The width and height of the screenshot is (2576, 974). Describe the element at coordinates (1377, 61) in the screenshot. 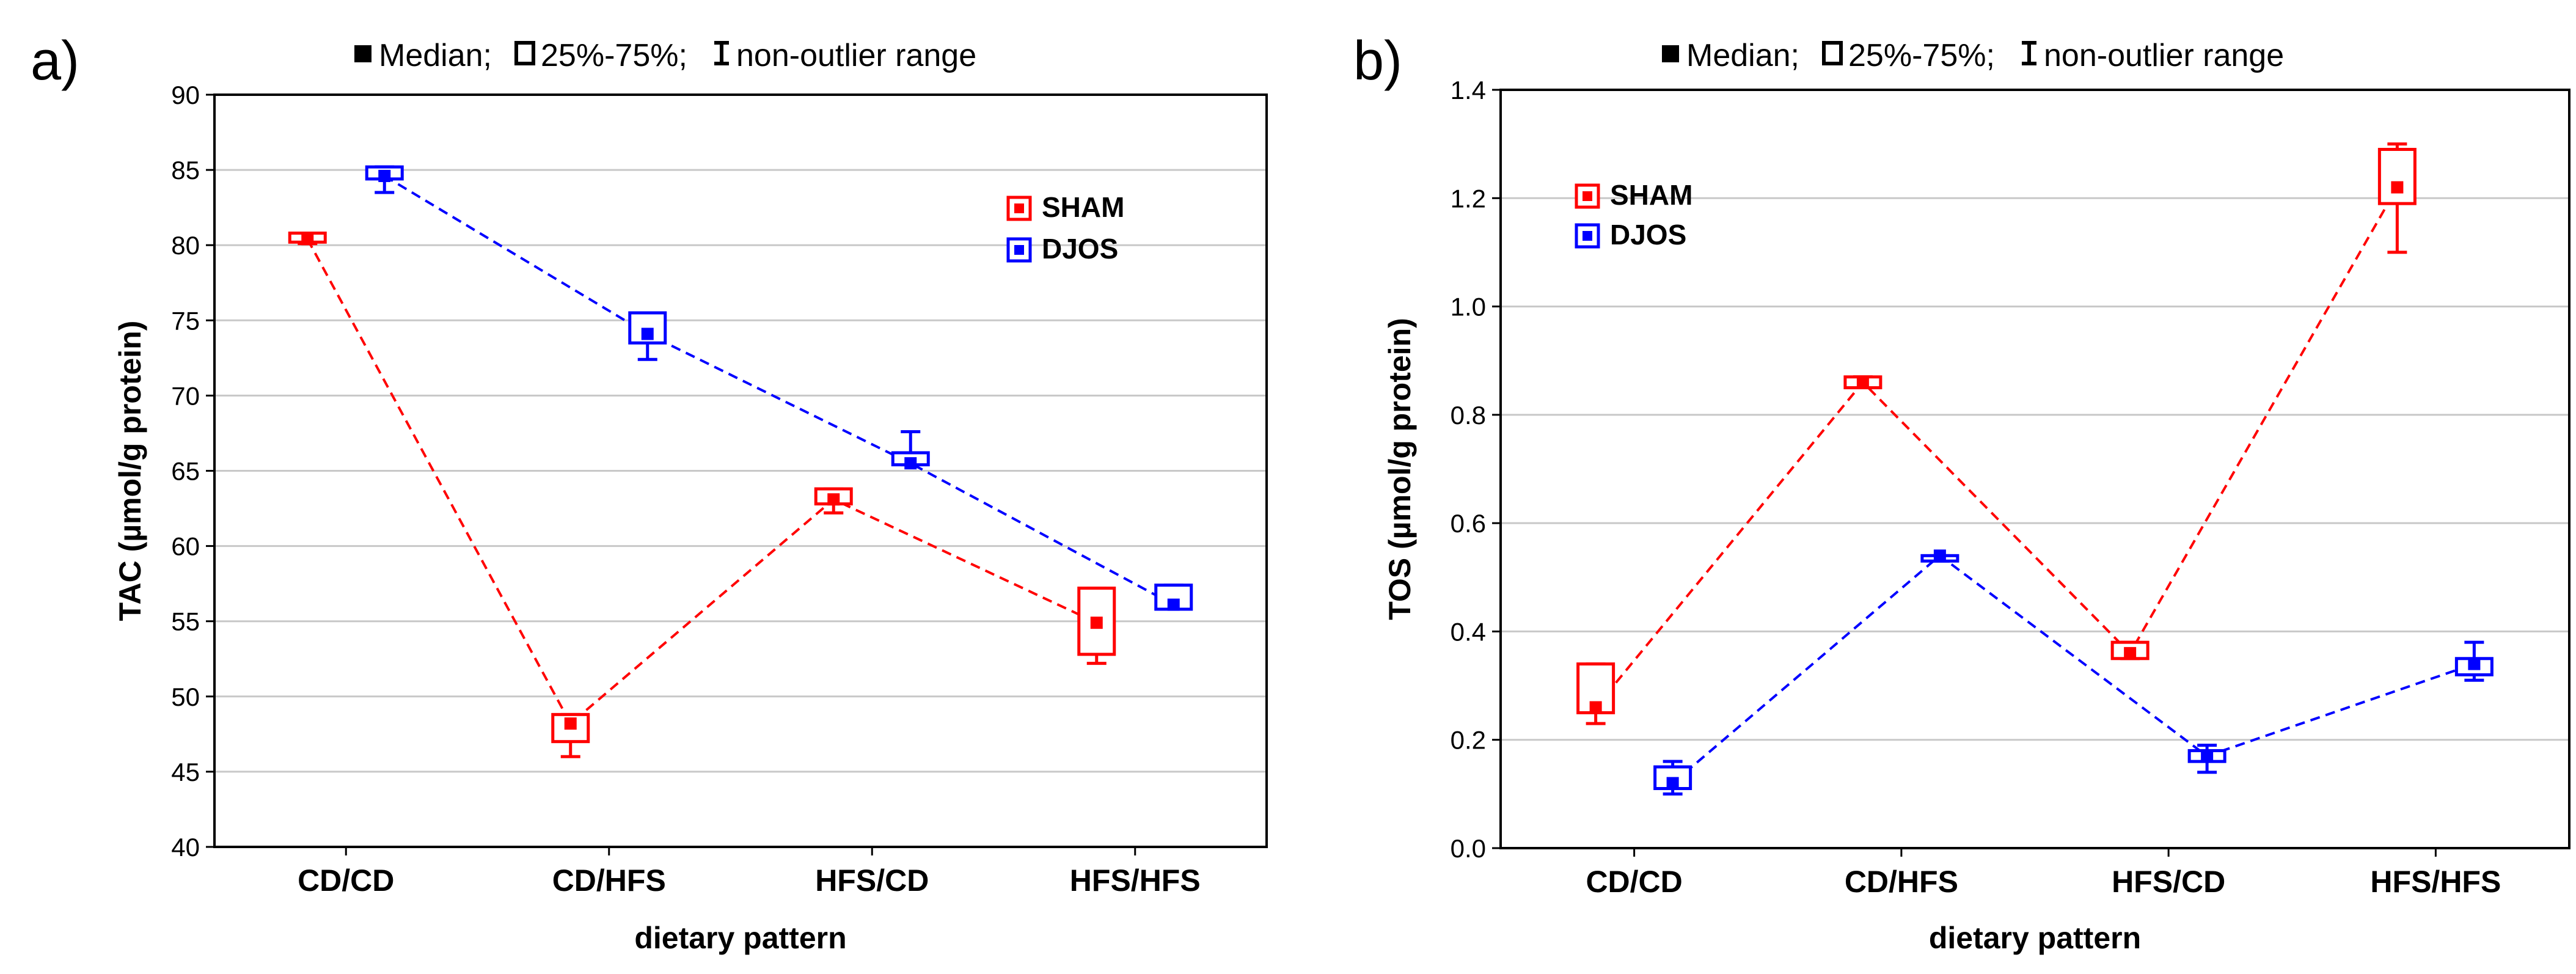

I see `panel-label: b)` at that location.